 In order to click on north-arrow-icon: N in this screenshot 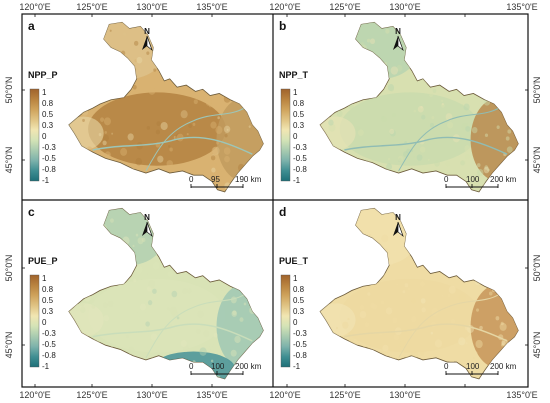, I will do `click(147, 225)`.